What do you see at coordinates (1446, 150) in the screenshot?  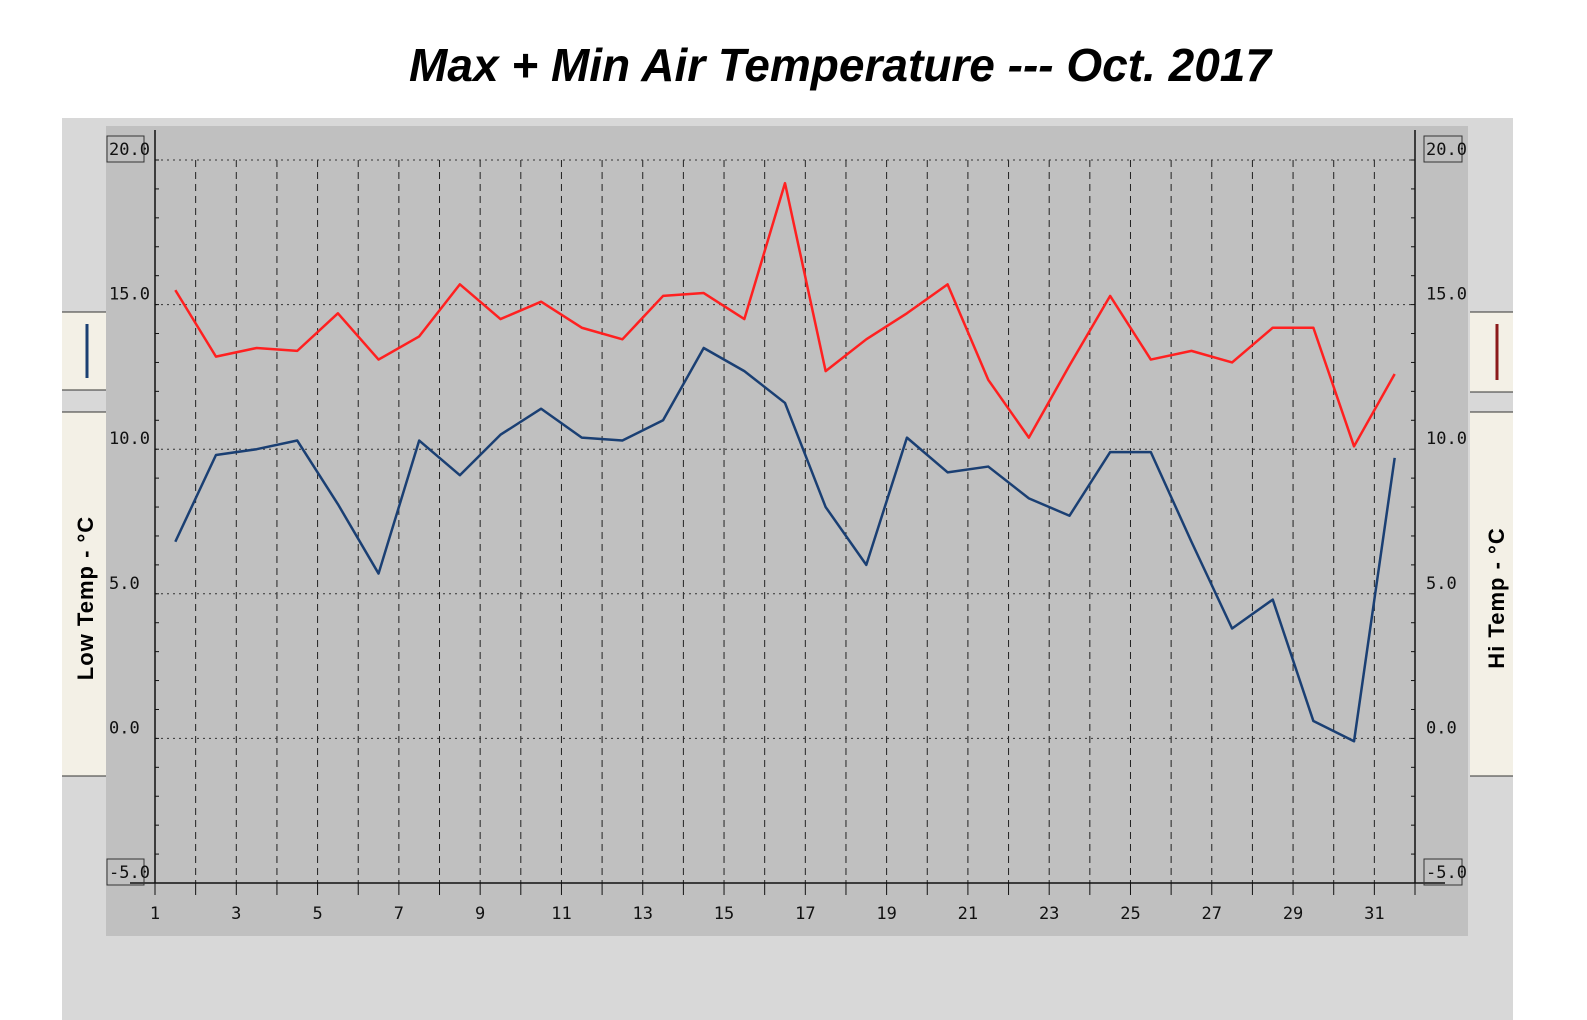 I see `y-tick-label-right: 20.0` at bounding box center [1446, 150].